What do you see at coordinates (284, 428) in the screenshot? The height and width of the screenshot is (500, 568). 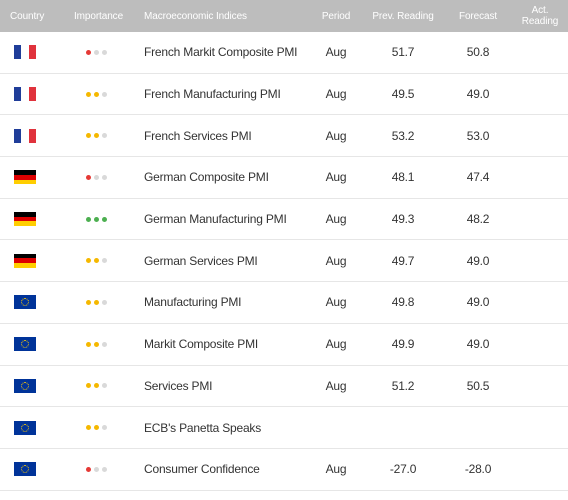 I see `table-row: ECB's Panetta Speaks` at bounding box center [284, 428].